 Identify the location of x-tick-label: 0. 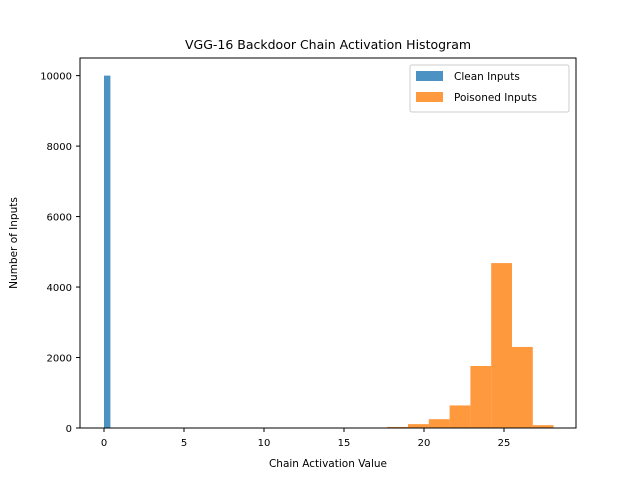
(104, 443).